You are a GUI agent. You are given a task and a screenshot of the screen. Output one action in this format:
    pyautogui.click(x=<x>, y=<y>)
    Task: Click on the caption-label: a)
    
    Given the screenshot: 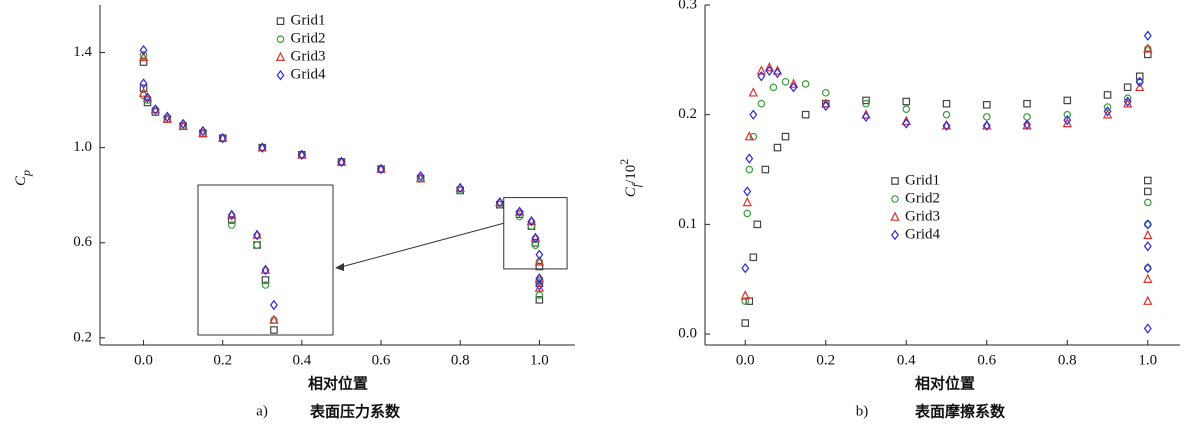 What is the action you would take?
    pyautogui.click(x=262, y=411)
    